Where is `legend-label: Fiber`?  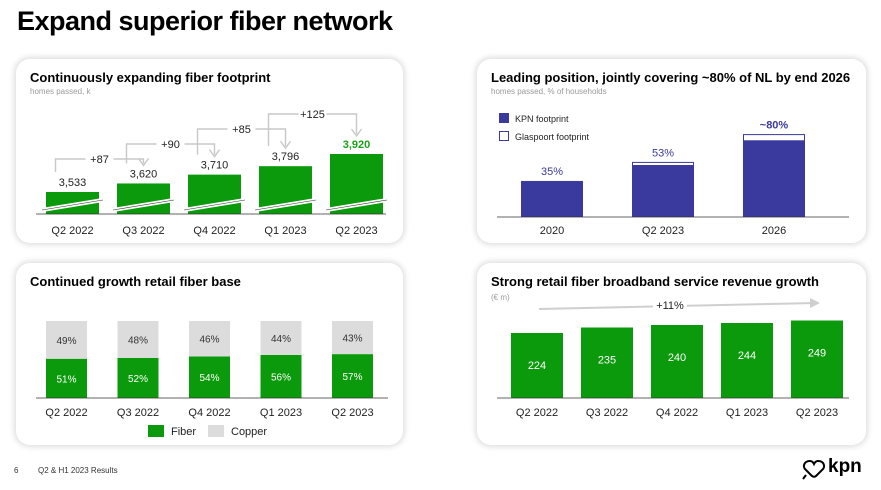
legend-label: Fiber is located at coordinates (183, 432).